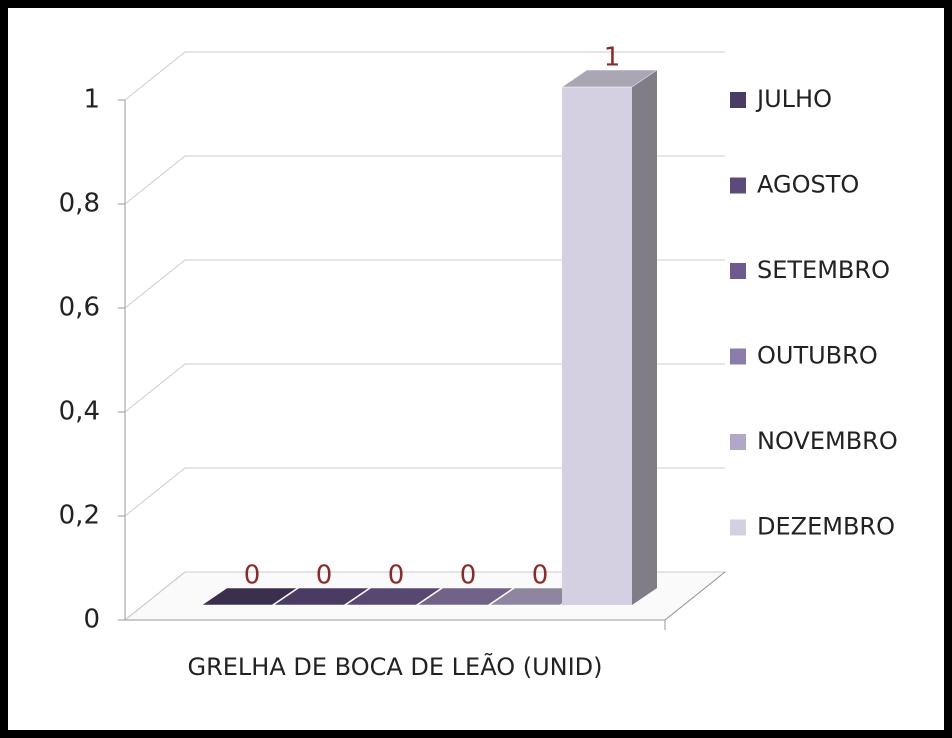  I want to click on y-tick-label: 1, so click(91, 100).